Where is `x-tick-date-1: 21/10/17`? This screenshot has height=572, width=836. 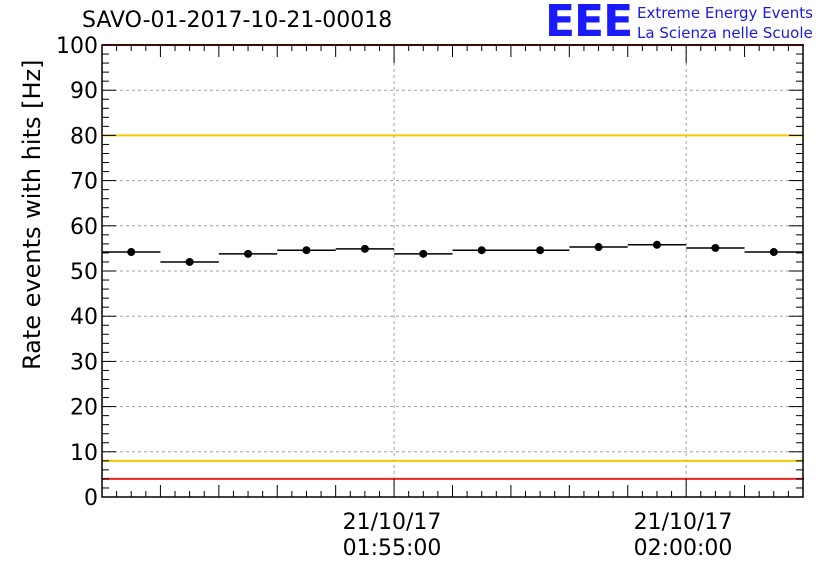 x-tick-date-1: 21/10/17 is located at coordinates (392, 522).